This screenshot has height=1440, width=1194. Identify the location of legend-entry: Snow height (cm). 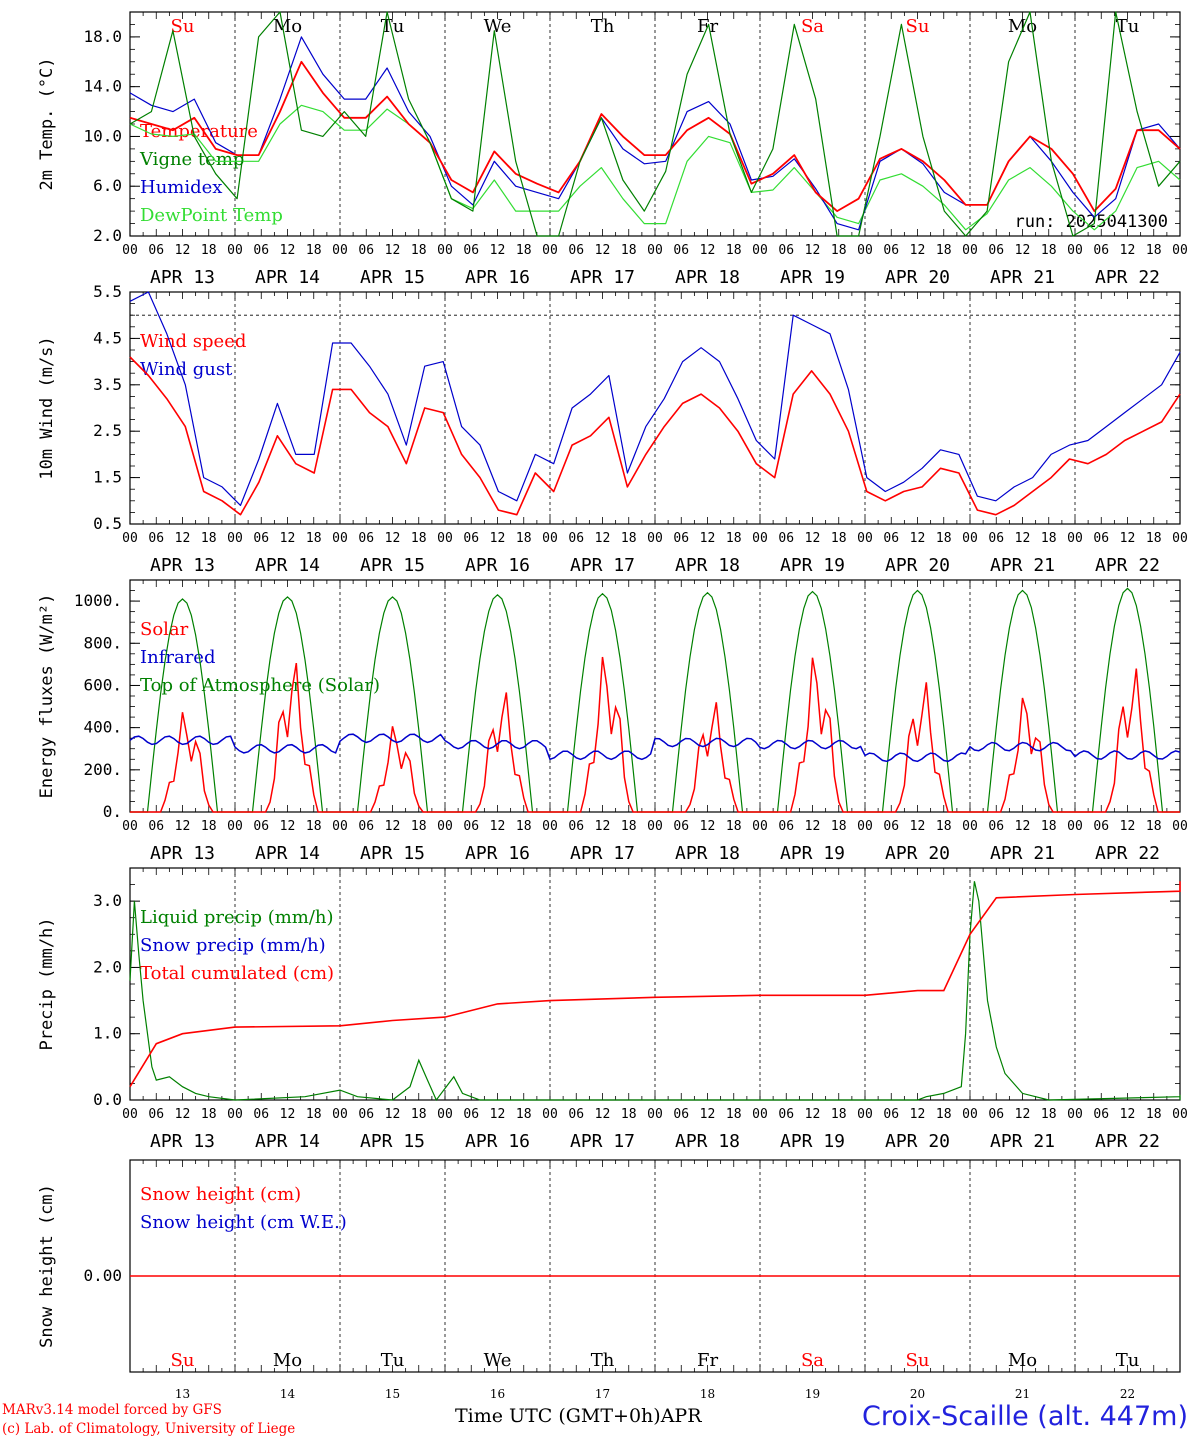
(220, 1194).